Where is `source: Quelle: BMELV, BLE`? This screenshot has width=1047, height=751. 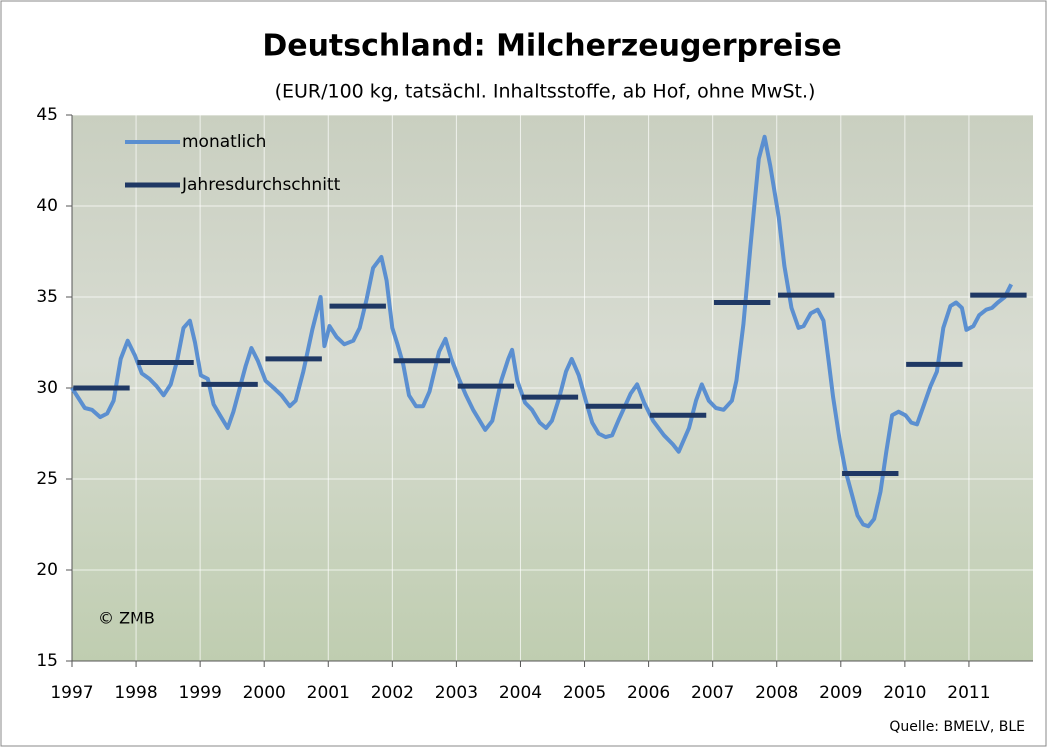 source: Quelle: BMELV, BLE is located at coordinates (957, 727).